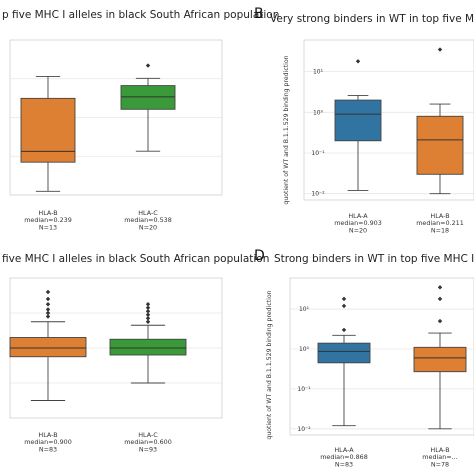 Image resolution: width=474 pixels, height=474 pixels. I want to click on panel-b-letter: B, so click(259, 14).